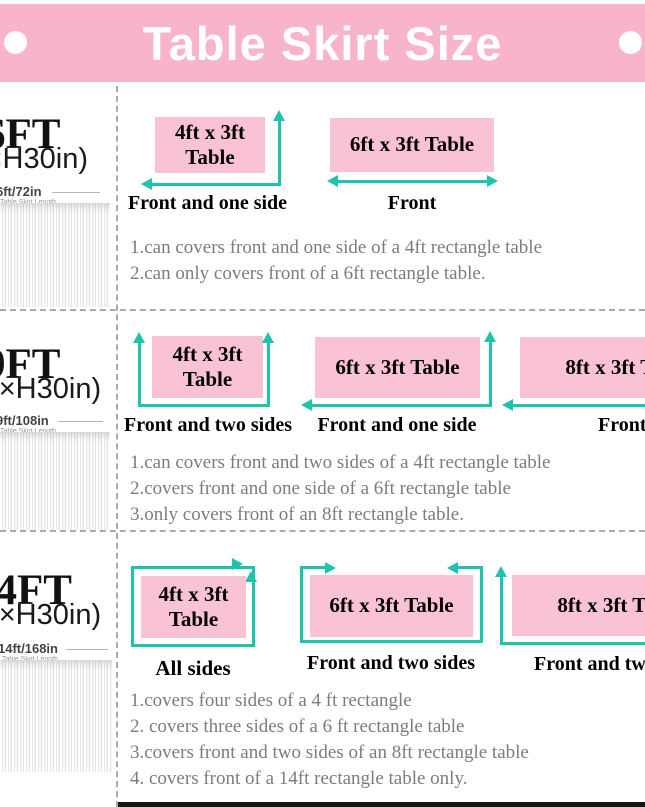  I want to click on skirt-length-label-6ft: 6ft/72in, so click(21, 191).